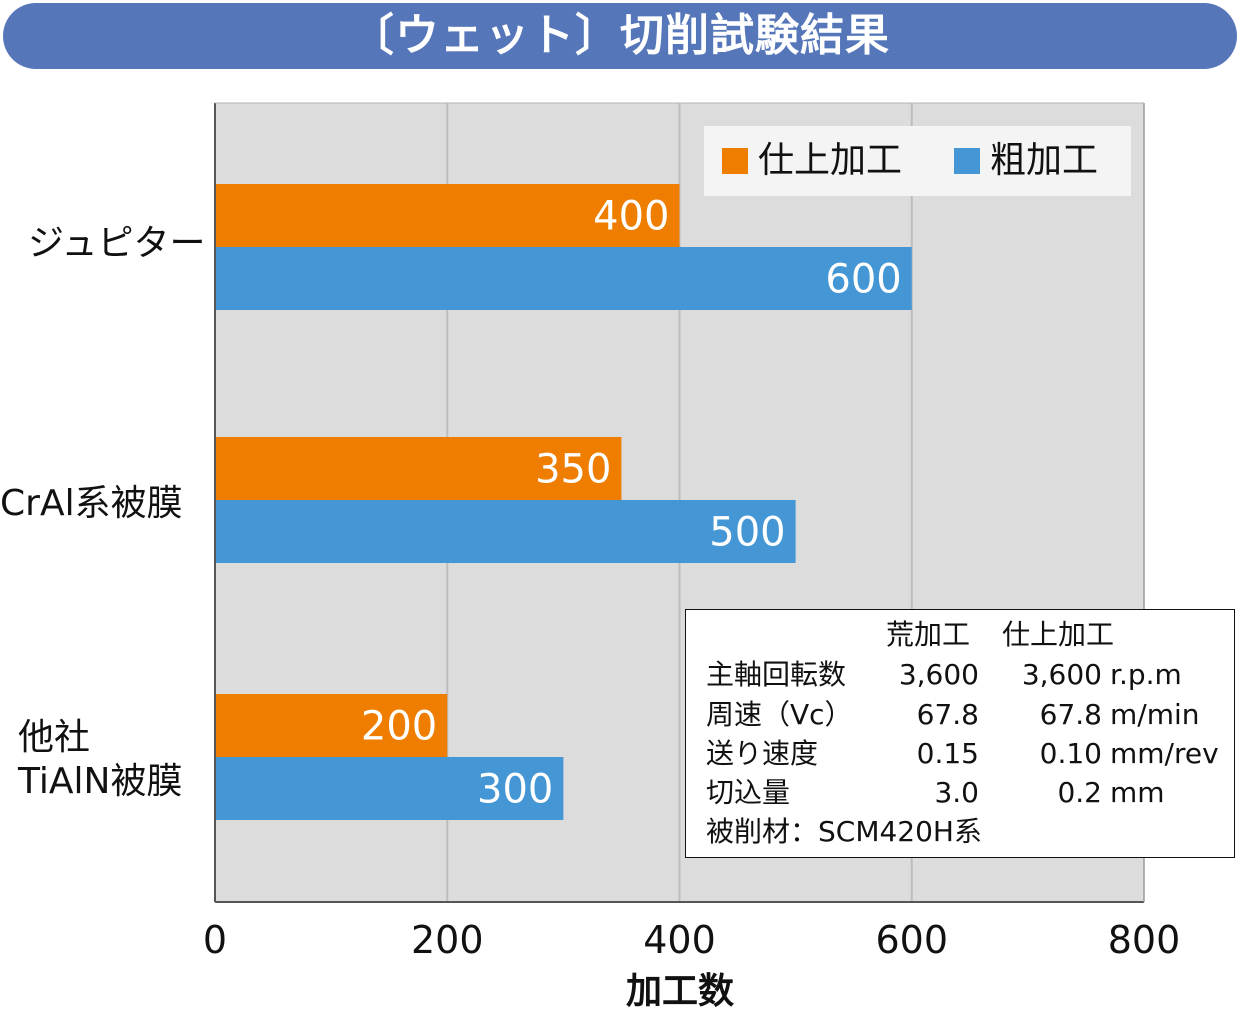  I want to click on chart-title: 〔ウェット〕切削試験結果, so click(620, 35).